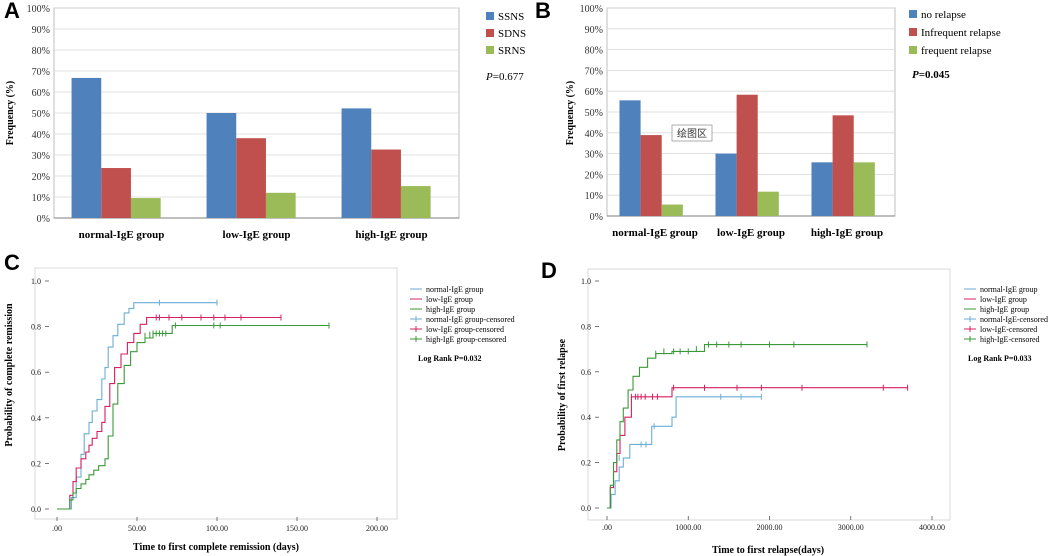 The image size is (1053, 556). I want to click on legend-a: SSNS SDNS SRNS, so click(506, 34).